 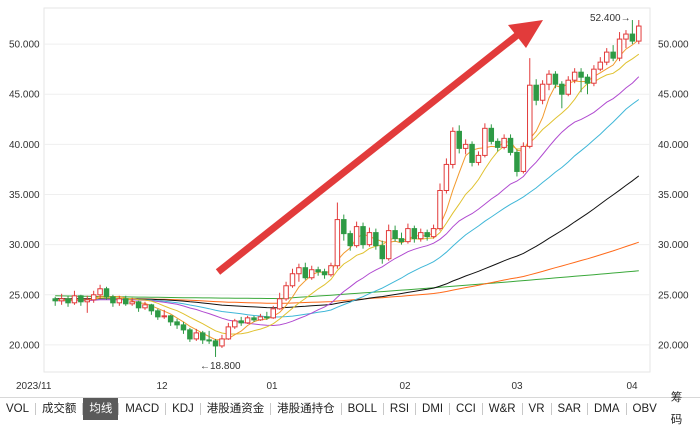 What do you see at coordinates (34, 386) in the screenshot?
I see `x-tick-label: 2023/11` at bounding box center [34, 386].